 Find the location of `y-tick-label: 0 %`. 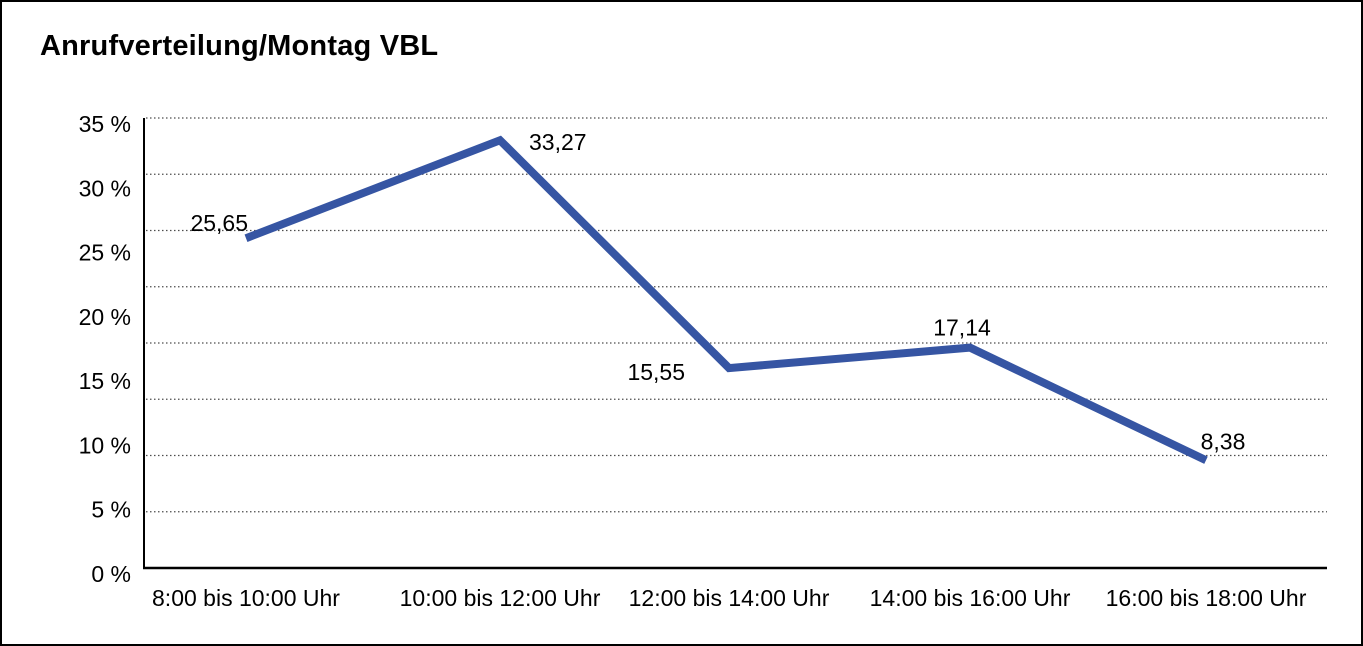

y-tick-label: 0 % is located at coordinates (111, 574).